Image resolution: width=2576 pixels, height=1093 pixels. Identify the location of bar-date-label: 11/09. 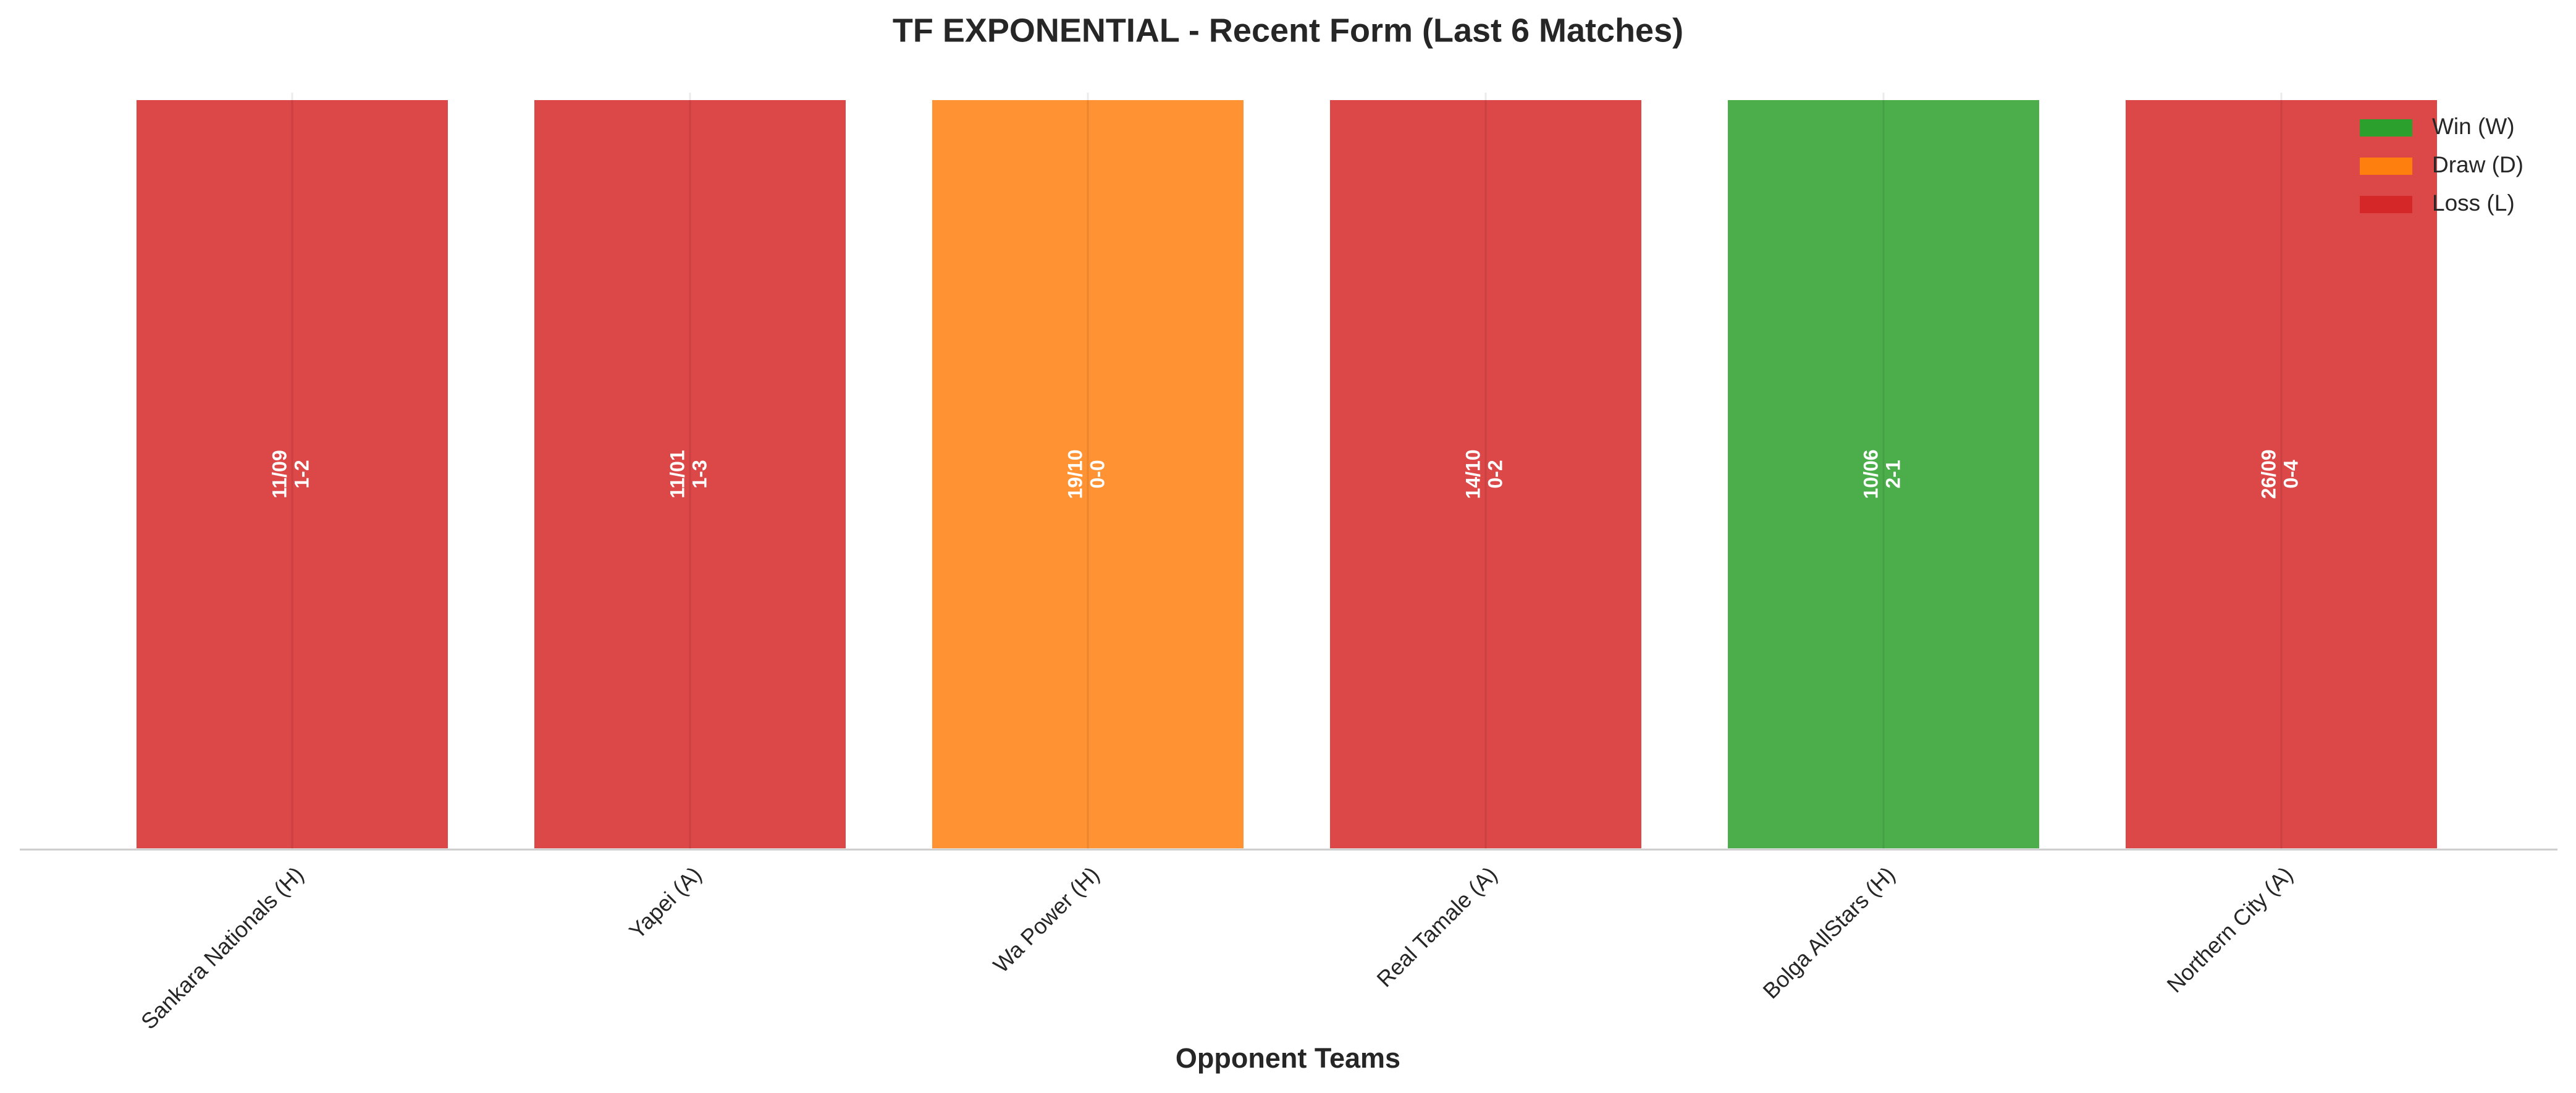
(279, 474).